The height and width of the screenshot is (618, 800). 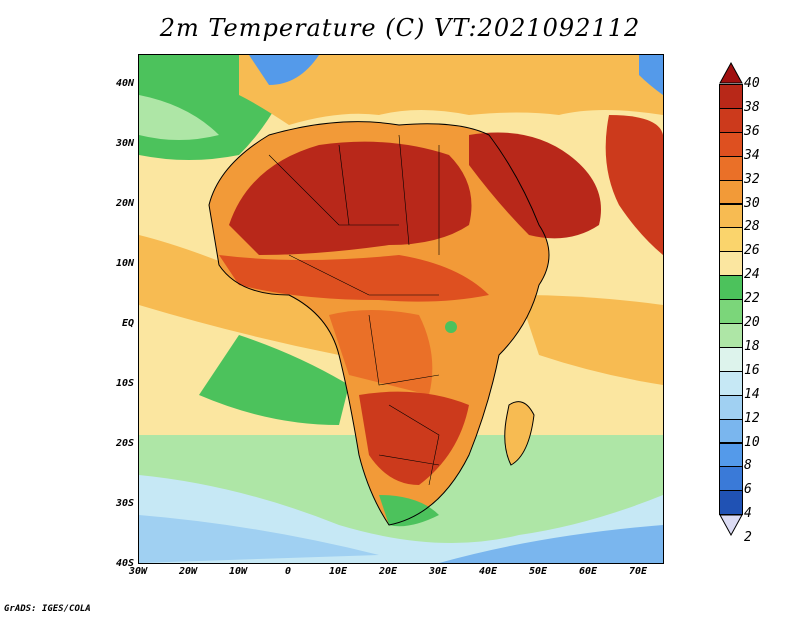 What do you see at coordinates (752, 275) in the screenshot?
I see `colorbar-tick-label: 24` at bounding box center [752, 275].